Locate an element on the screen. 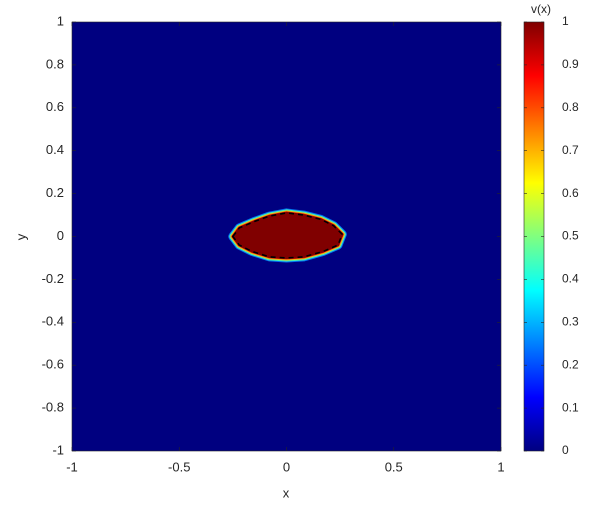 This screenshot has width=590, height=513. y-tick-label: -0.4 is located at coordinates (53, 321).